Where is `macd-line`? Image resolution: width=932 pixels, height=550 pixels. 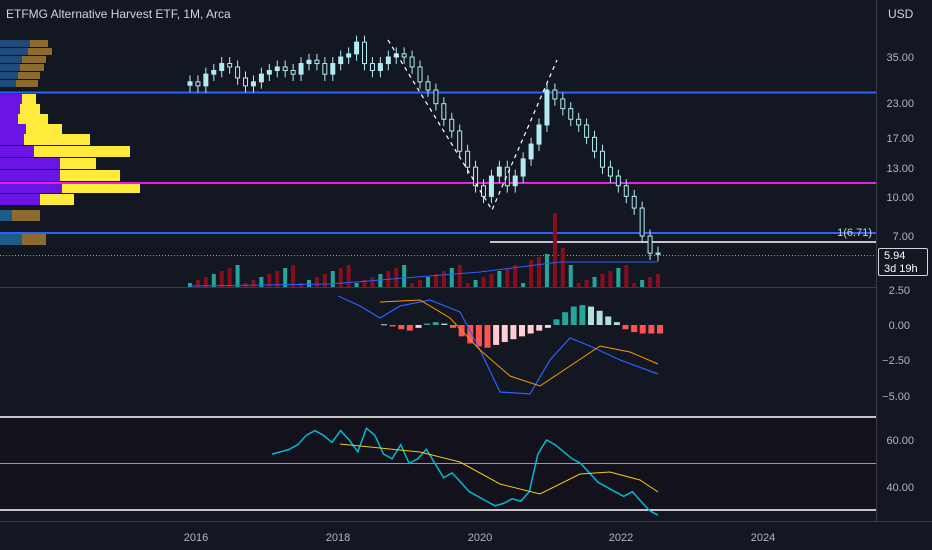 macd-line is located at coordinates (498, 345).